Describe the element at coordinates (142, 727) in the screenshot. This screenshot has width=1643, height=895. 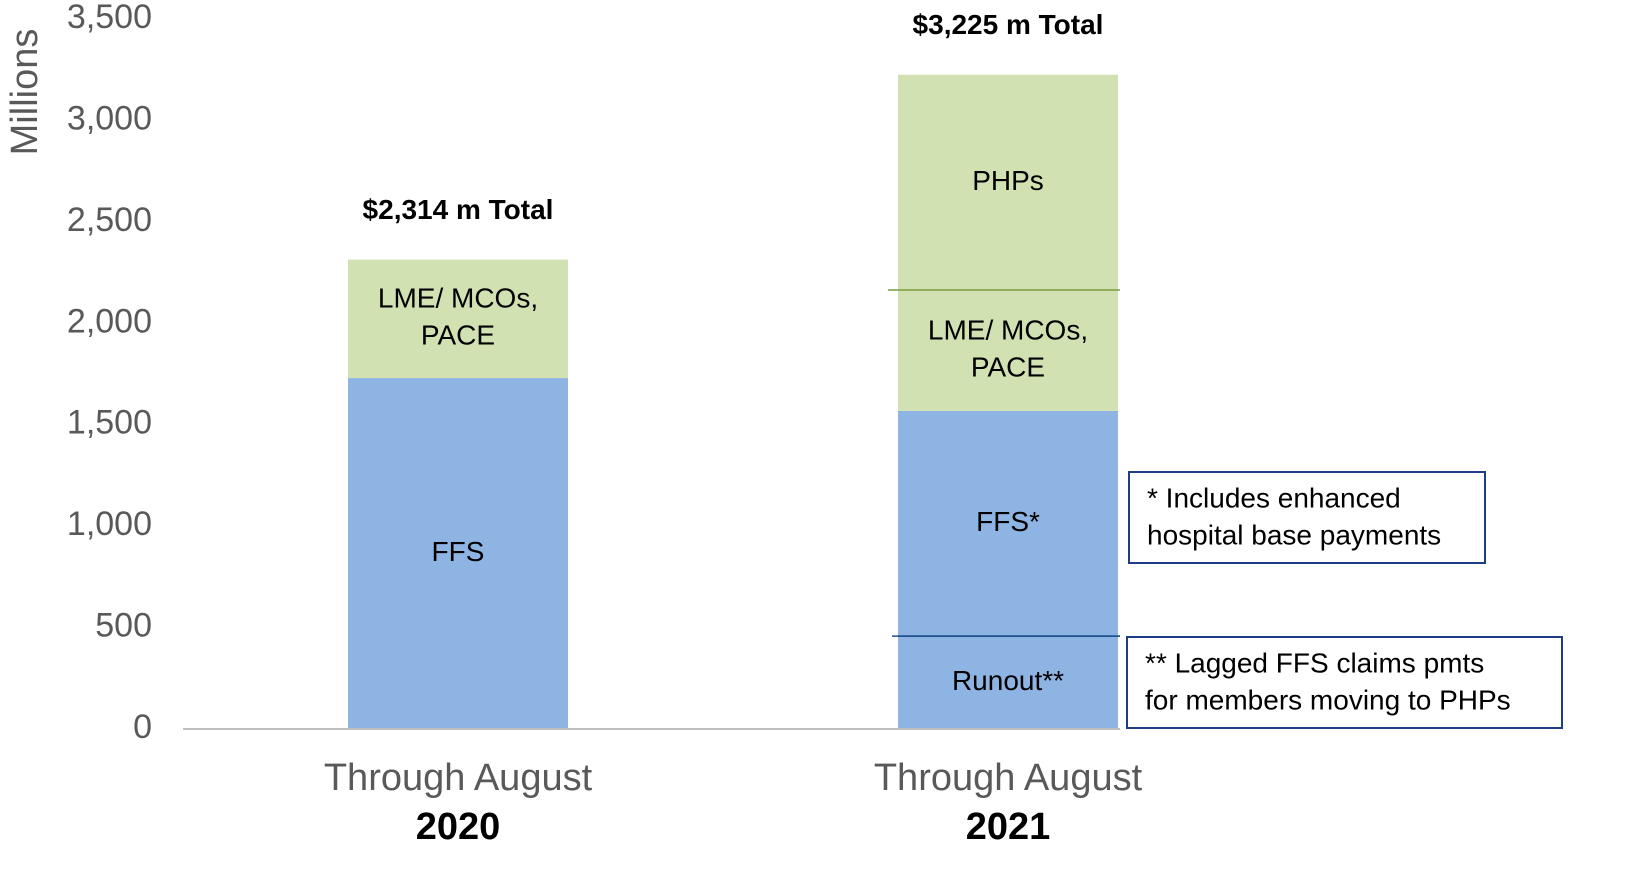
I see `y-tick-label: 0` at that location.